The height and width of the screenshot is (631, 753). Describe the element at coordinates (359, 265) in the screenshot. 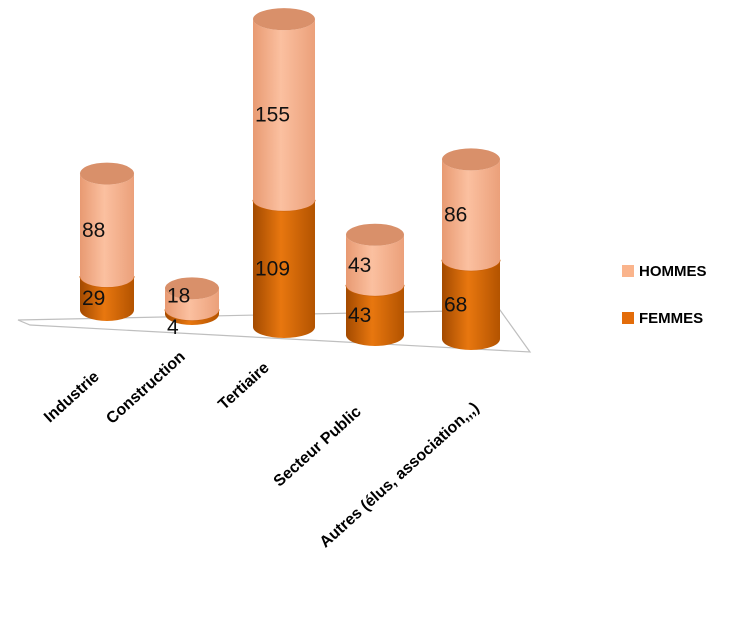

I see `value-label-hommes: 43` at that location.